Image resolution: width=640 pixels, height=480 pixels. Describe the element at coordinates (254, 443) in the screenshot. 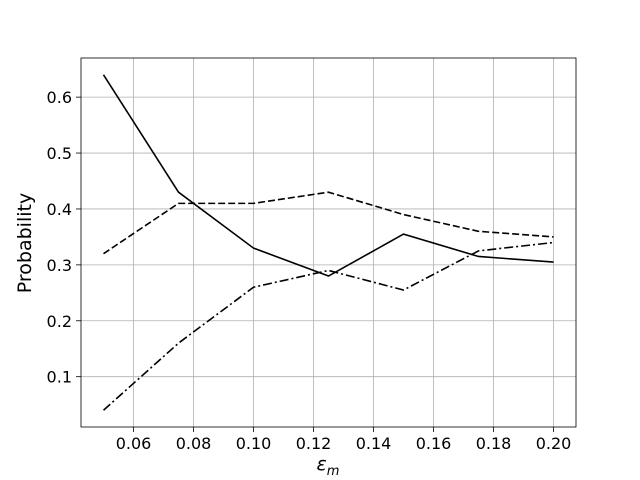

I see `x-tick-label: 0.10` at that location.